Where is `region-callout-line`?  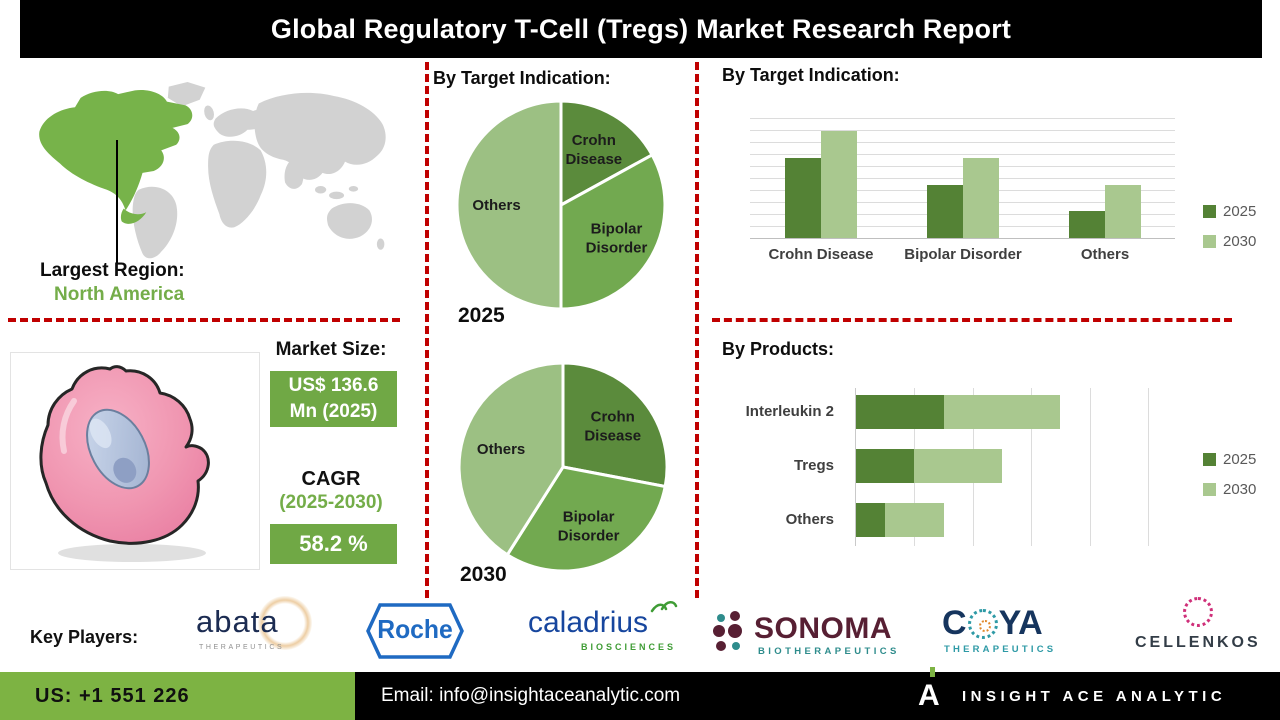
region-callout-line is located at coordinates (117, 201).